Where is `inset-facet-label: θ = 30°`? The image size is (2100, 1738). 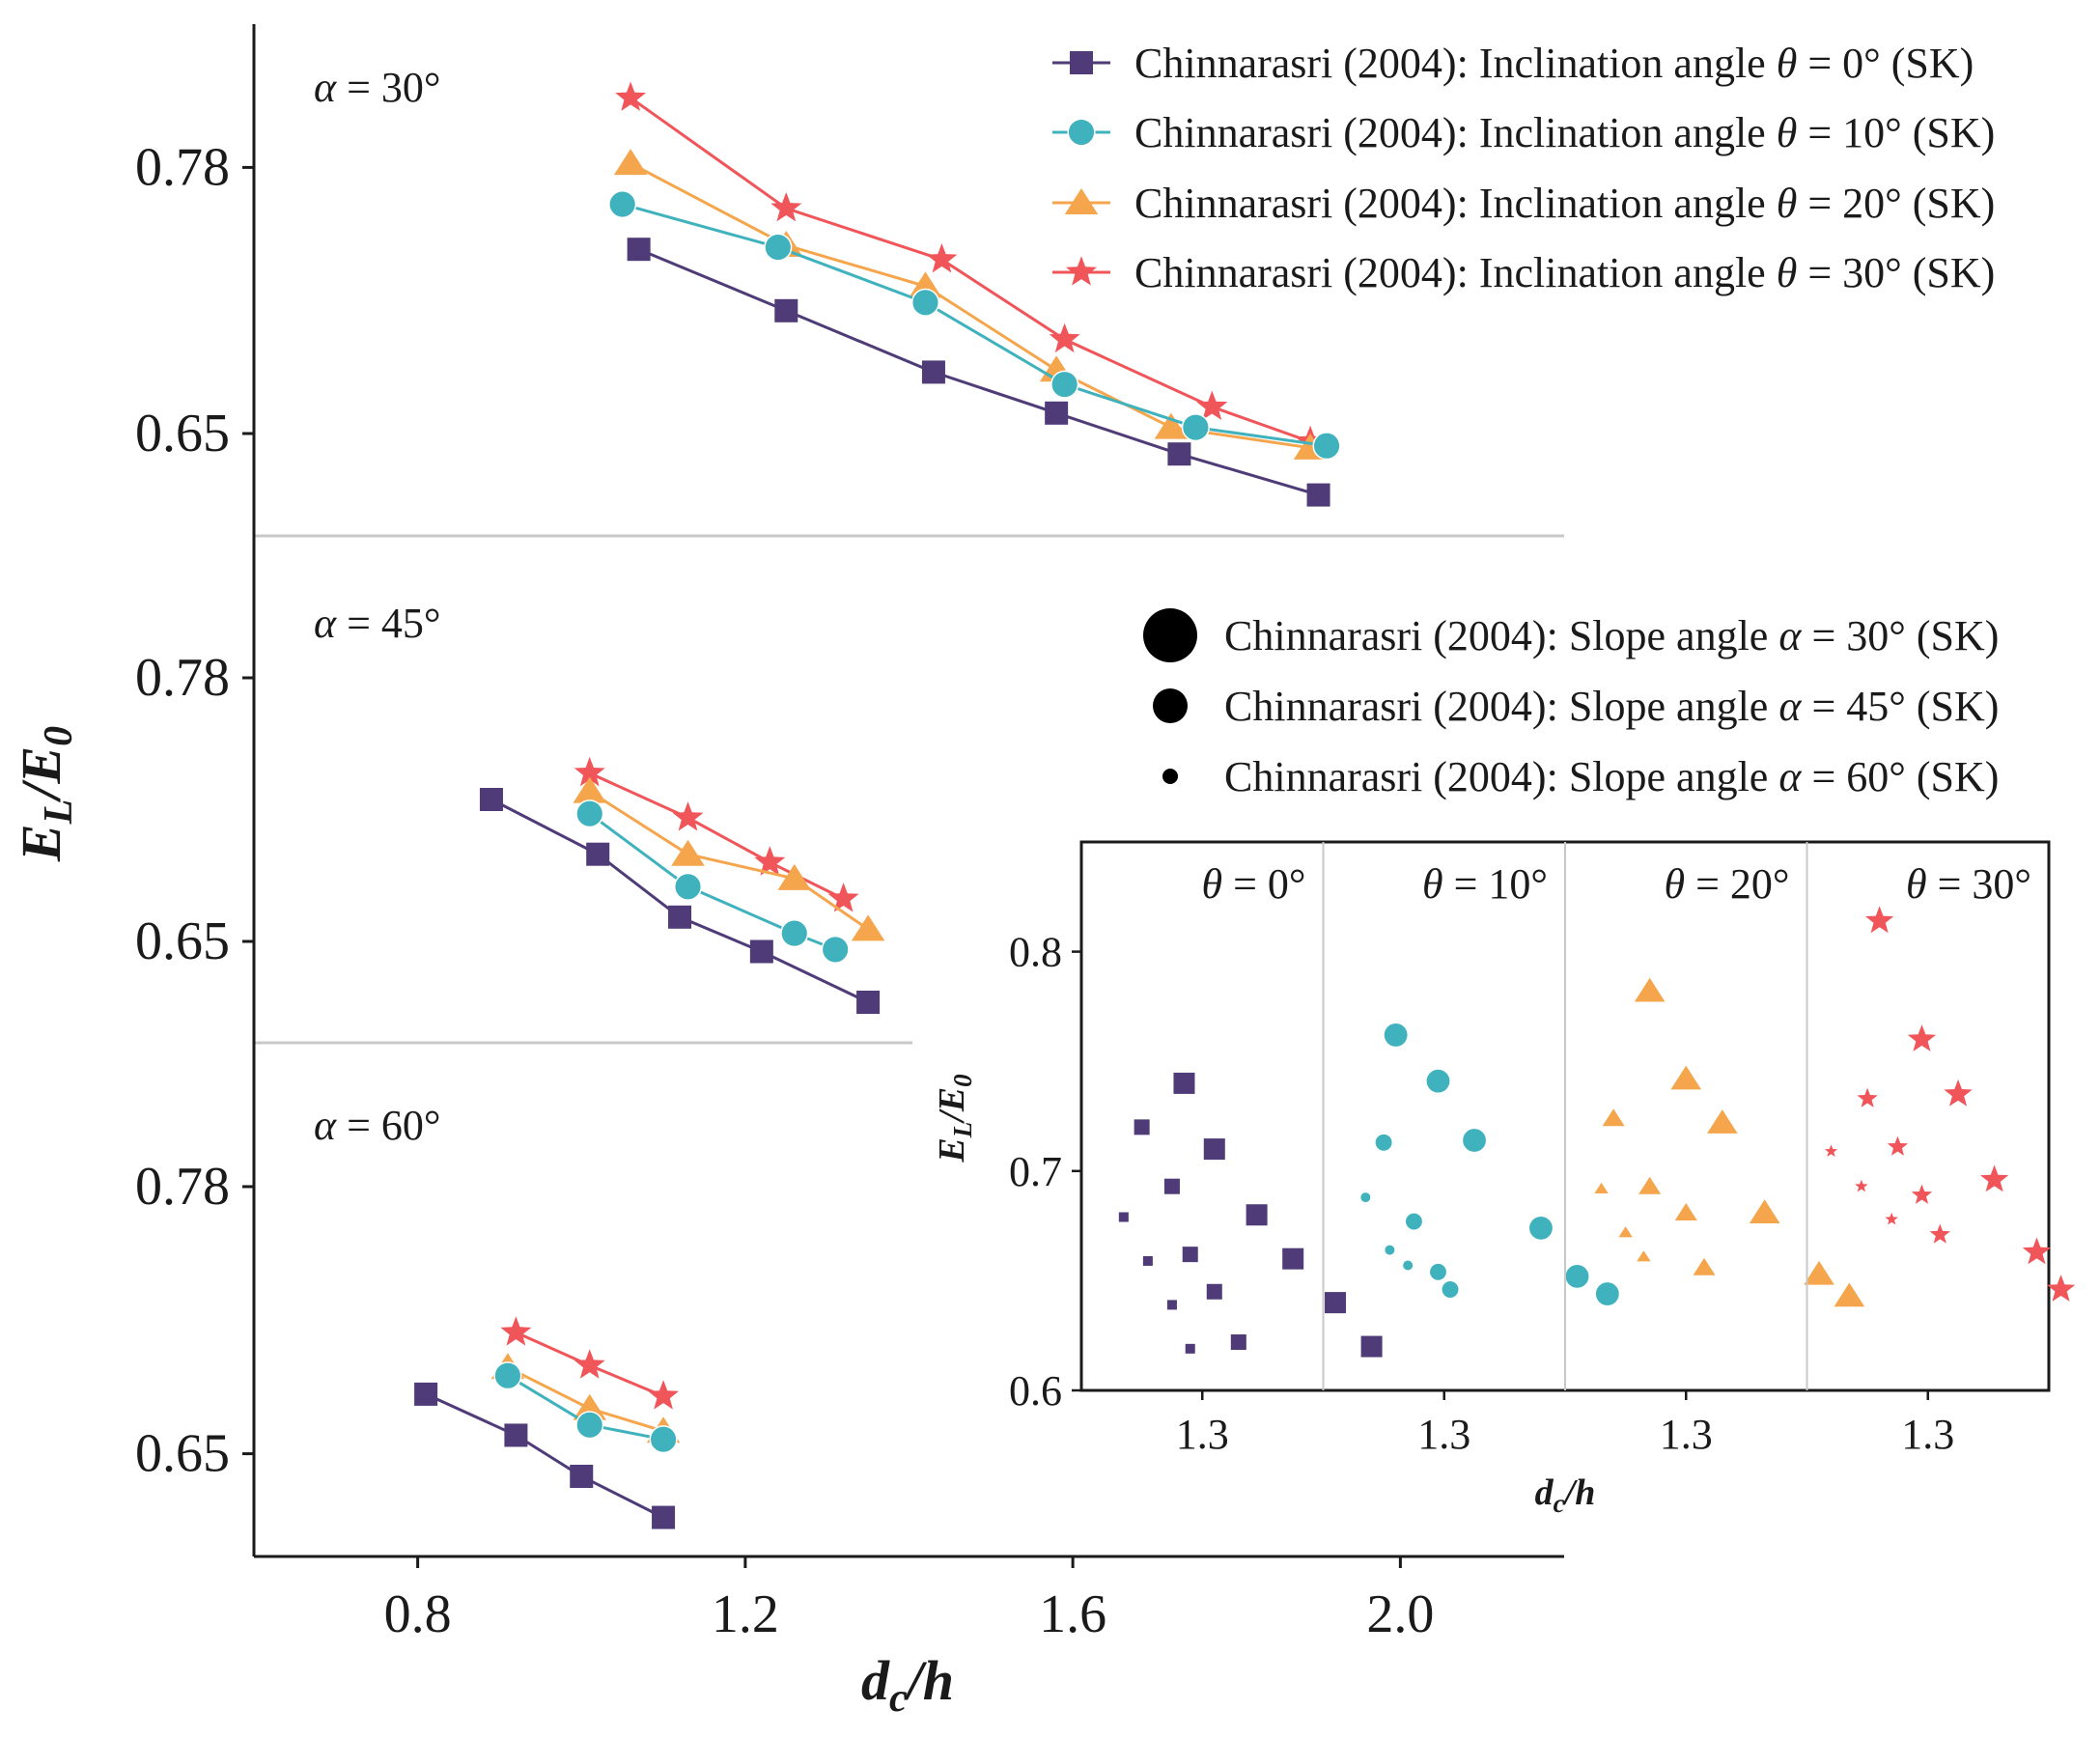
inset-facet-label: θ = 30° is located at coordinates (1969, 884).